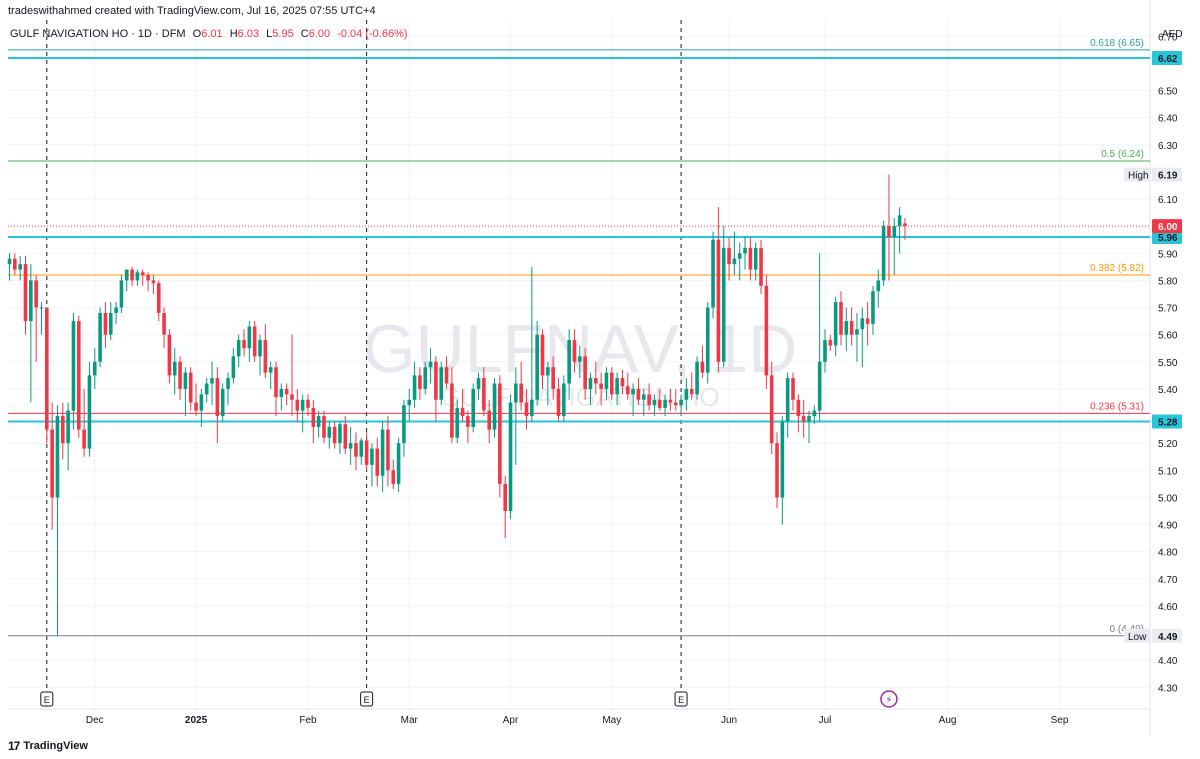  What do you see at coordinates (1168, 200) in the screenshot?
I see `price-tick-label: 6.10` at bounding box center [1168, 200].